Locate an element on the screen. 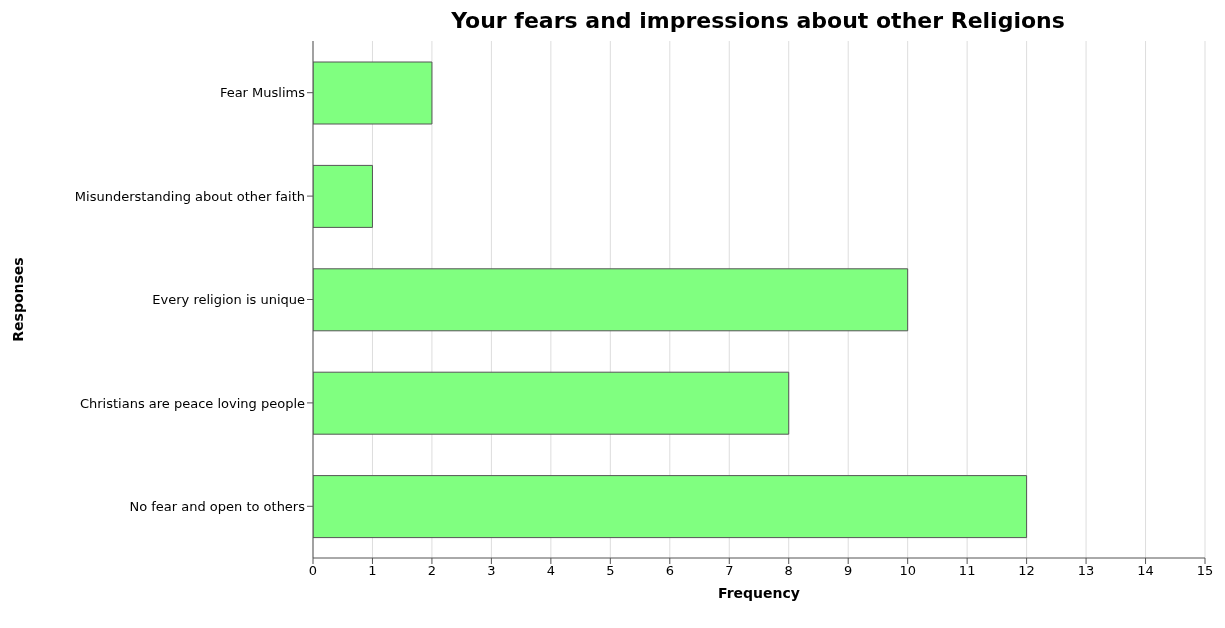 This screenshot has height=628, width=1225. x-tick-label: 6 is located at coordinates (669, 571).